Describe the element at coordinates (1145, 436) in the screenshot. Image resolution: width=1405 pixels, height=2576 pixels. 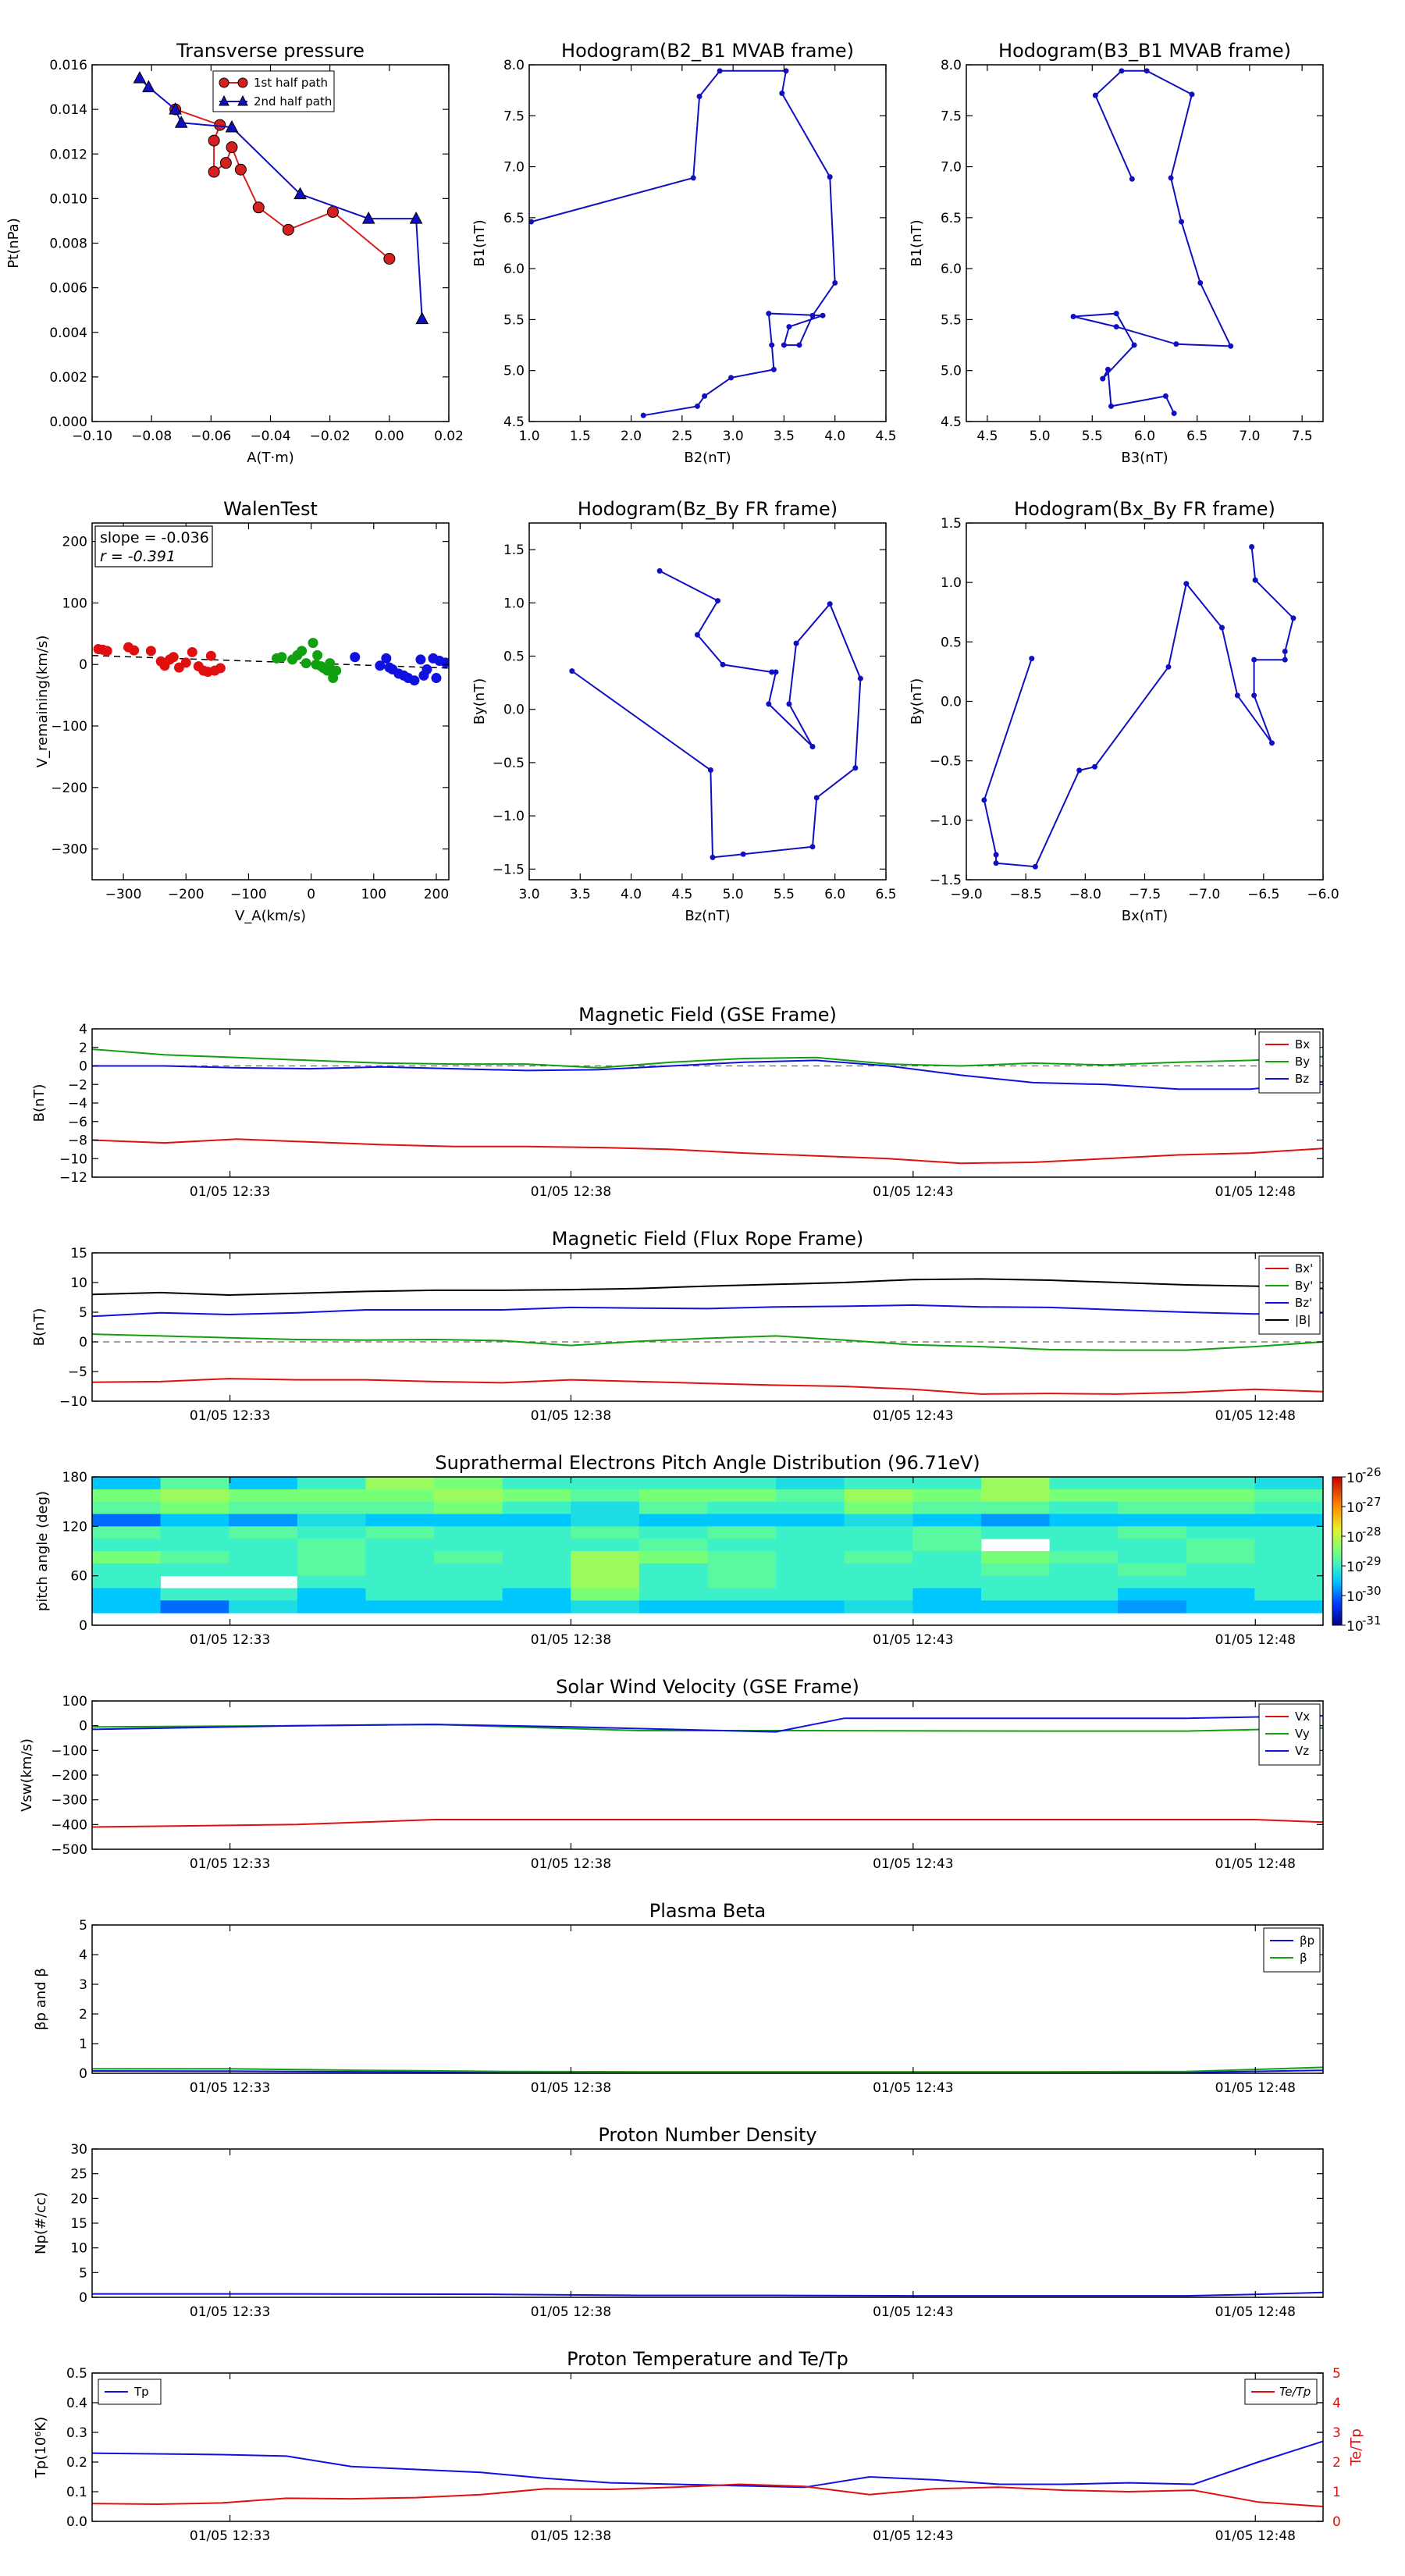
I see `x-tick-label: 6.0` at that location.